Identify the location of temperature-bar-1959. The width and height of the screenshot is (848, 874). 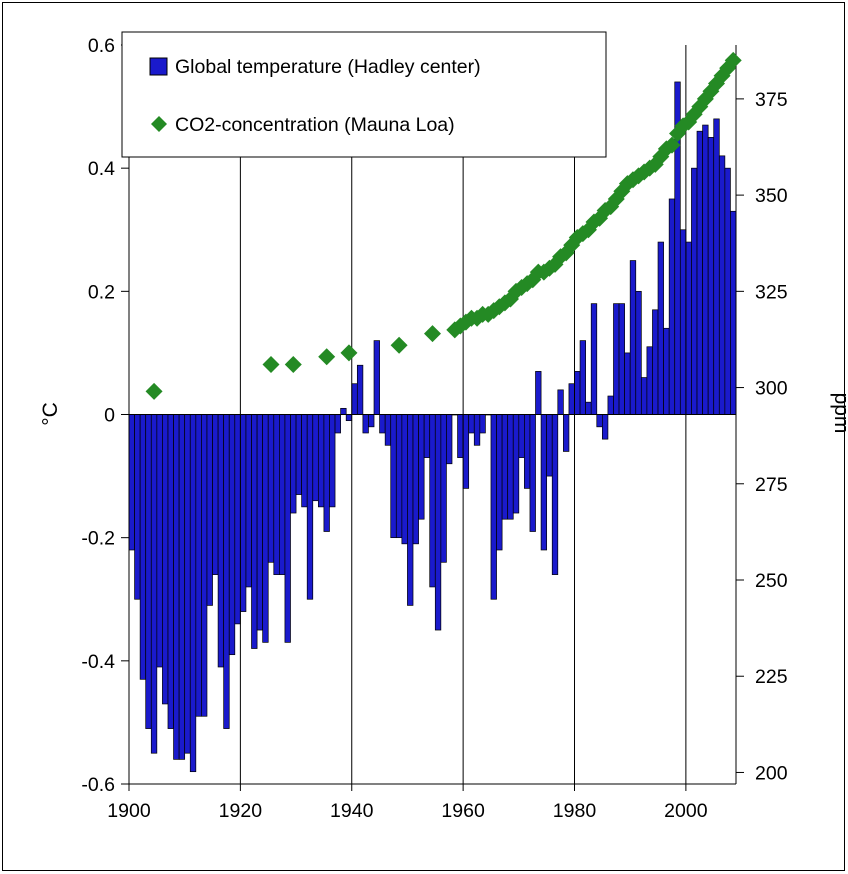
(460, 436).